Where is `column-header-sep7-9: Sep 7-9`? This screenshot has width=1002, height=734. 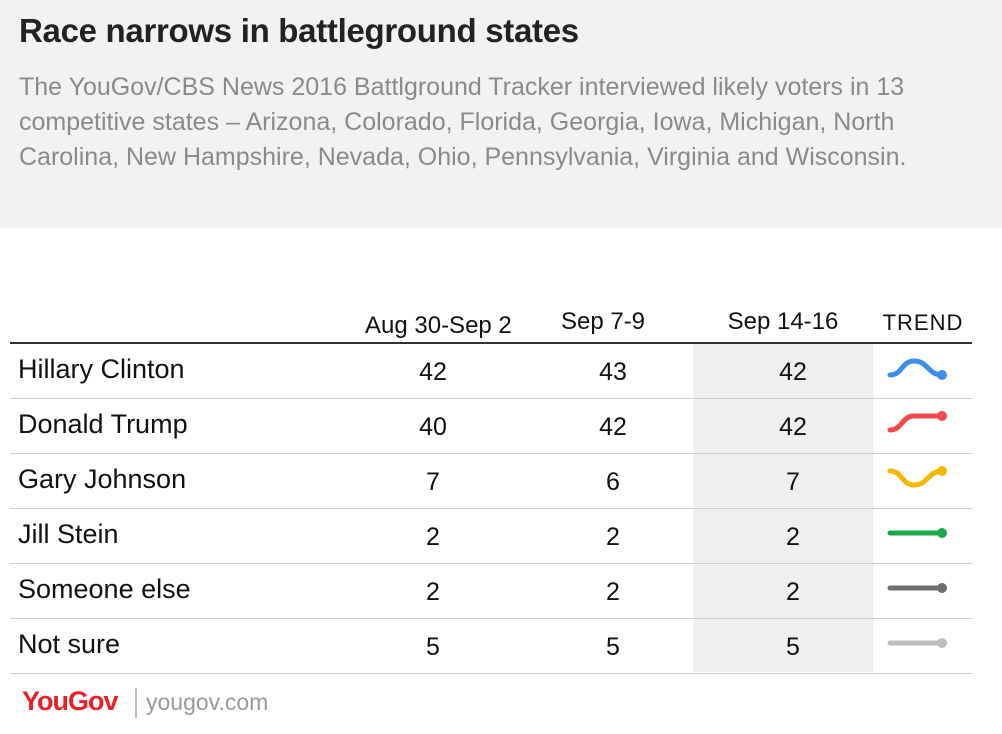 column-header-sep7-9: Sep 7-9 is located at coordinates (603, 321).